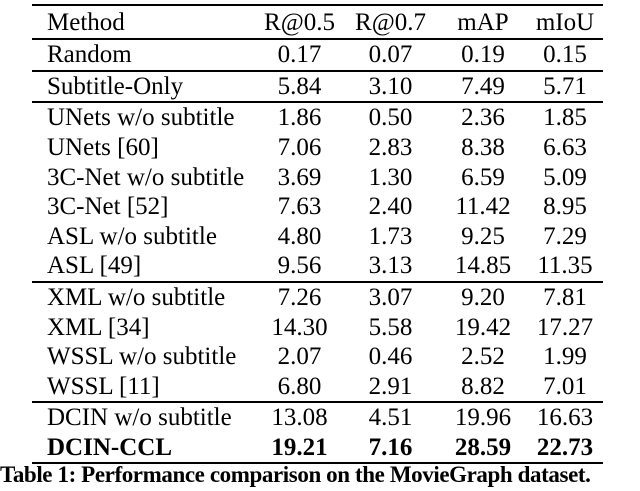  Describe the element at coordinates (390, 417) in the screenshot. I see `r07-cell: 4.51` at that location.